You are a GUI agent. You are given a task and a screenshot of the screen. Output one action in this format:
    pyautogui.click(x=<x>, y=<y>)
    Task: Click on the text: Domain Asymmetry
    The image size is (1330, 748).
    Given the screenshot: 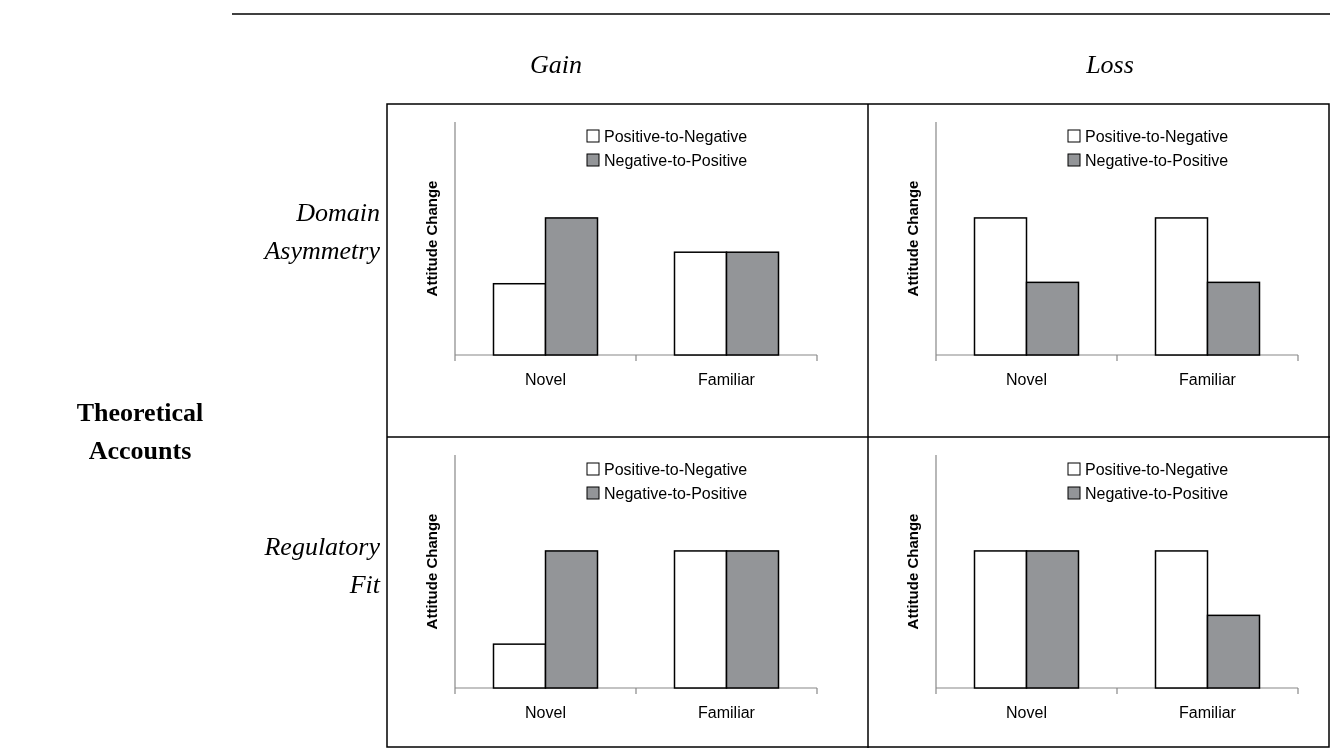 What is the action you would take?
    pyautogui.click(x=321, y=231)
    